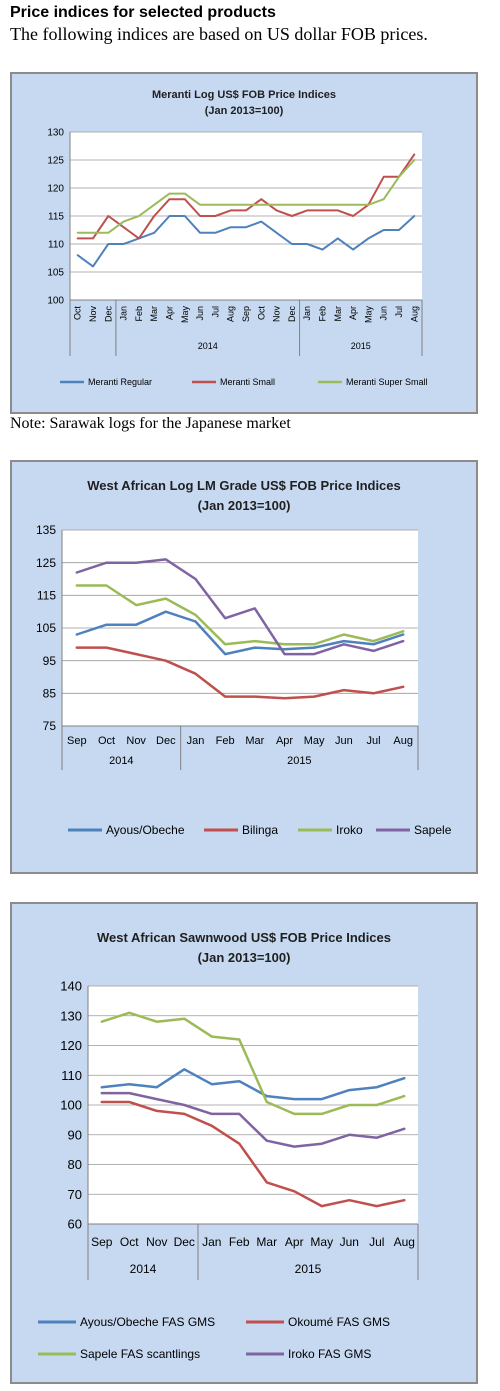  I want to click on legend-label: Ayous/Obeche FAS GMS, so click(147, 1322).